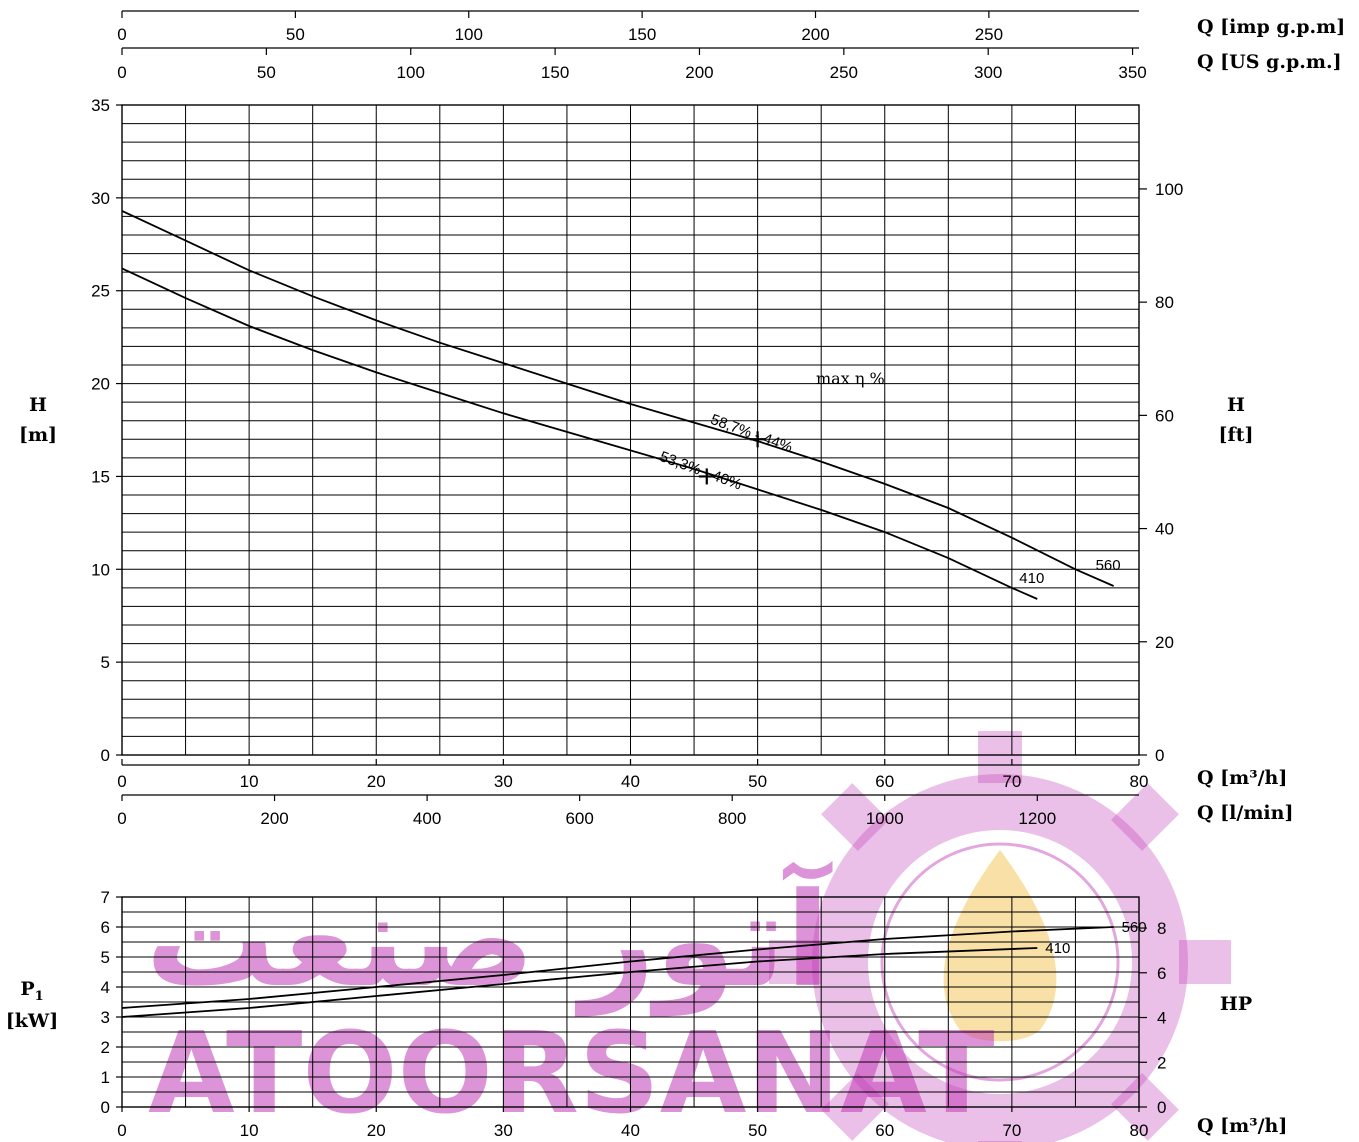 The width and height of the screenshot is (1359, 1142). Describe the element at coordinates (121, 1130) in the screenshot. I see `x-axis-tick-label: 0` at that location.